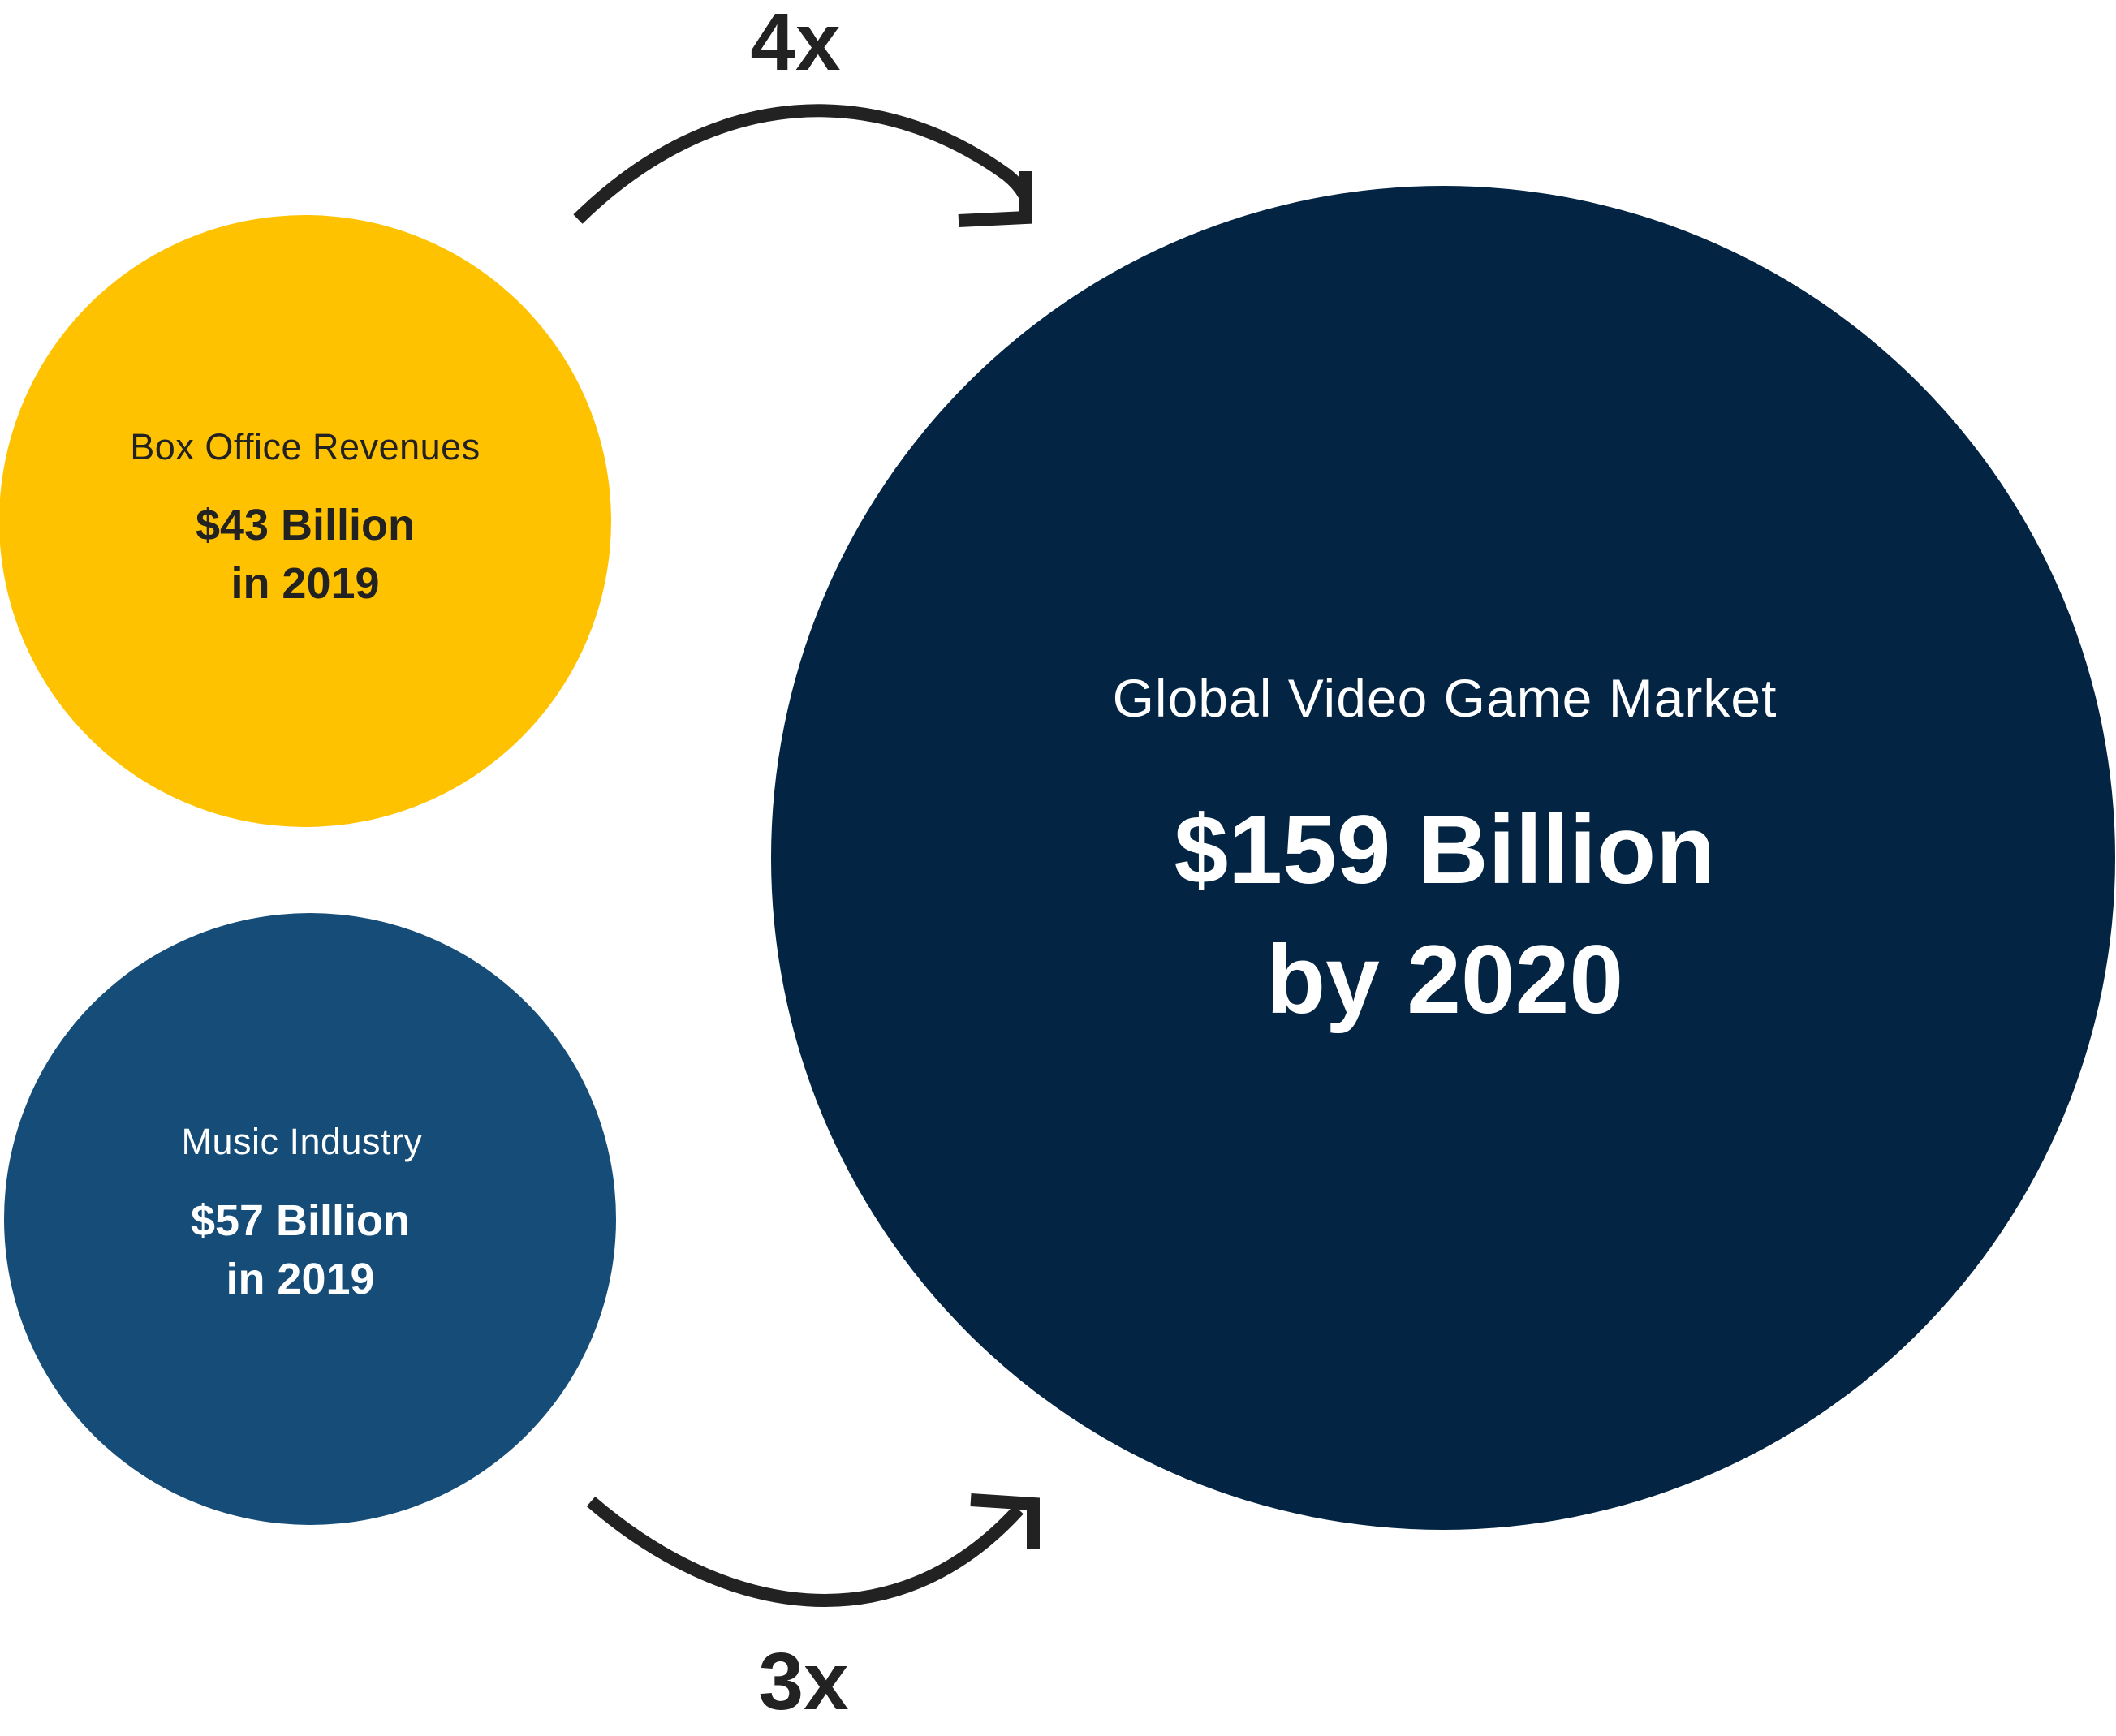  What do you see at coordinates (1445, 849) in the screenshot?
I see `video-game-market-value: $159 Billion` at bounding box center [1445, 849].